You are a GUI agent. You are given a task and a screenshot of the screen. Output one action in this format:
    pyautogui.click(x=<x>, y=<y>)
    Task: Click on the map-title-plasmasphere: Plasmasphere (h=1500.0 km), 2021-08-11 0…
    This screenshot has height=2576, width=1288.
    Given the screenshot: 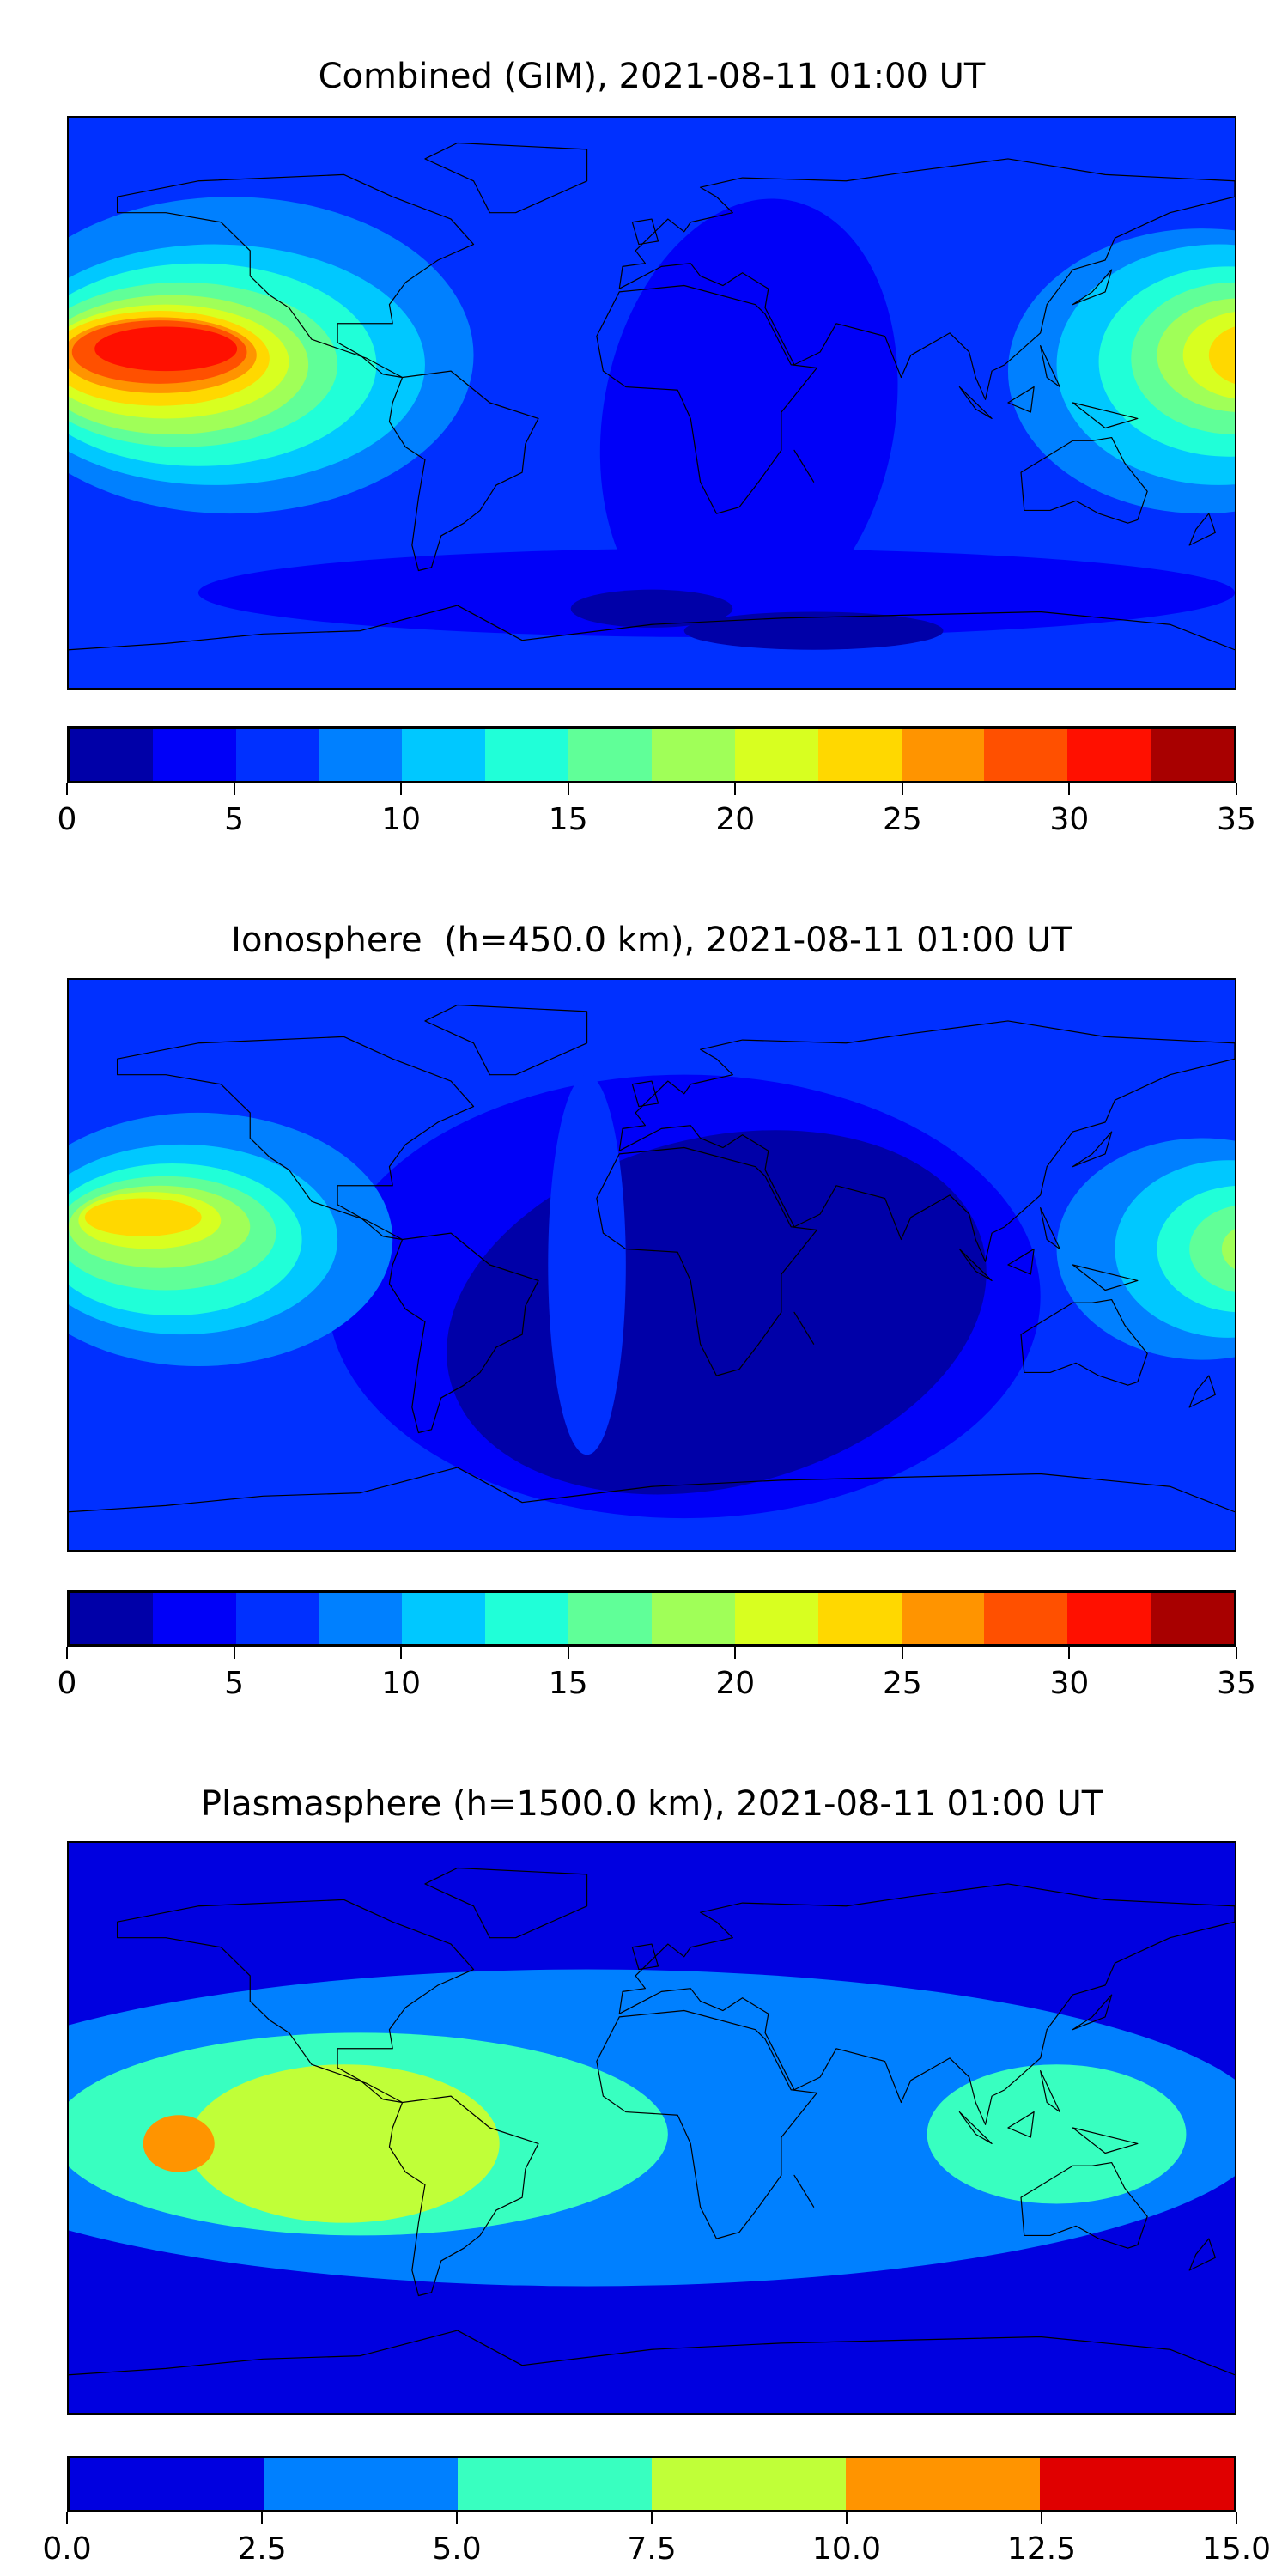 What is the action you would take?
    pyautogui.click(x=651, y=1804)
    